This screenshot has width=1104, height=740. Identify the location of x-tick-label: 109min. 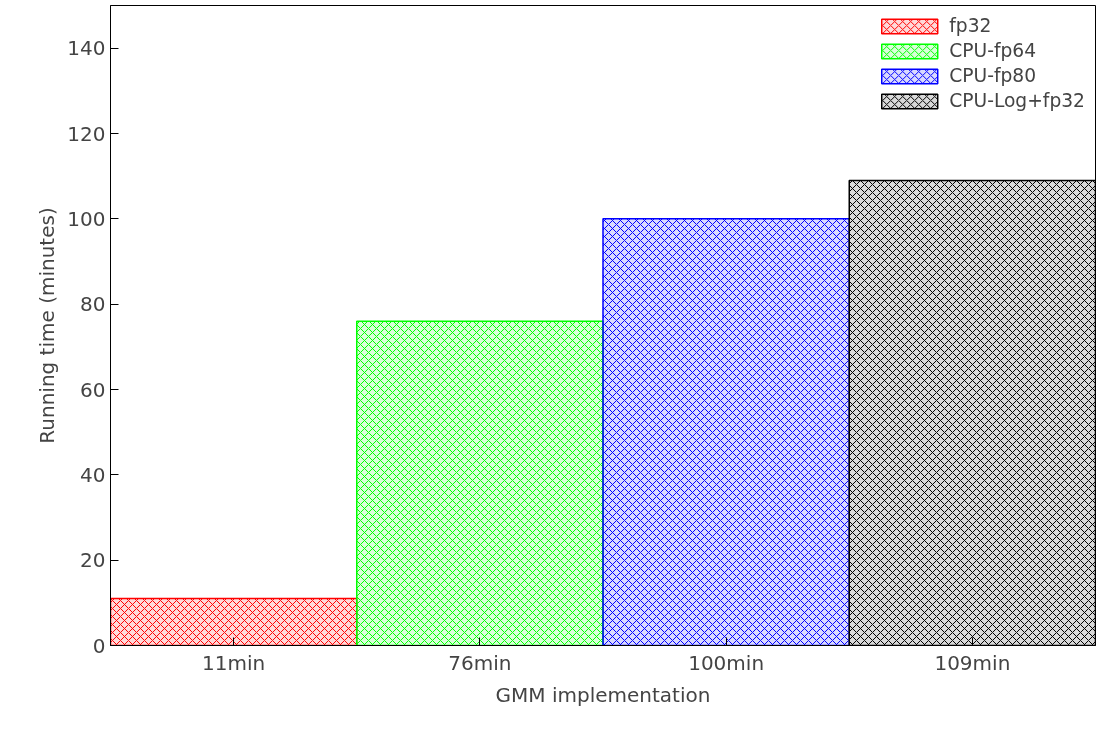
(972, 662).